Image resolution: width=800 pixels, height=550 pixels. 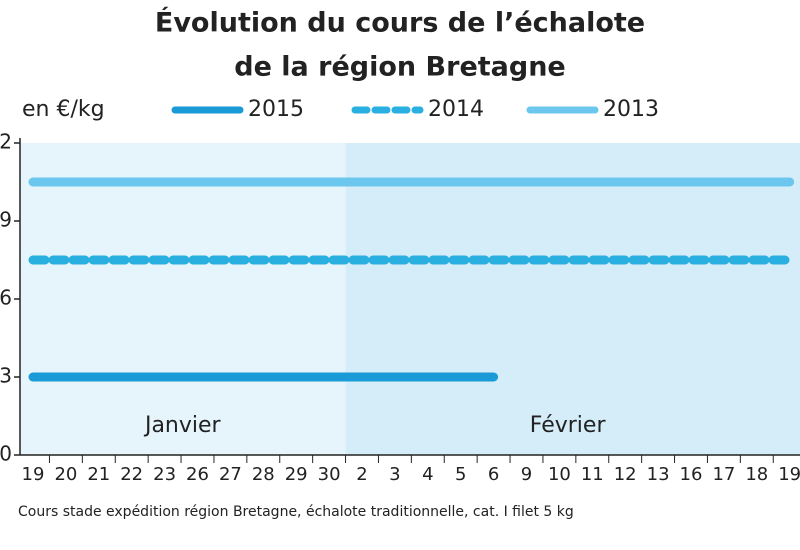 What do you see at coordinates (394, 474) in the screenshot?
I see `x-tick-label: 3` at bounding box center [394, 474].